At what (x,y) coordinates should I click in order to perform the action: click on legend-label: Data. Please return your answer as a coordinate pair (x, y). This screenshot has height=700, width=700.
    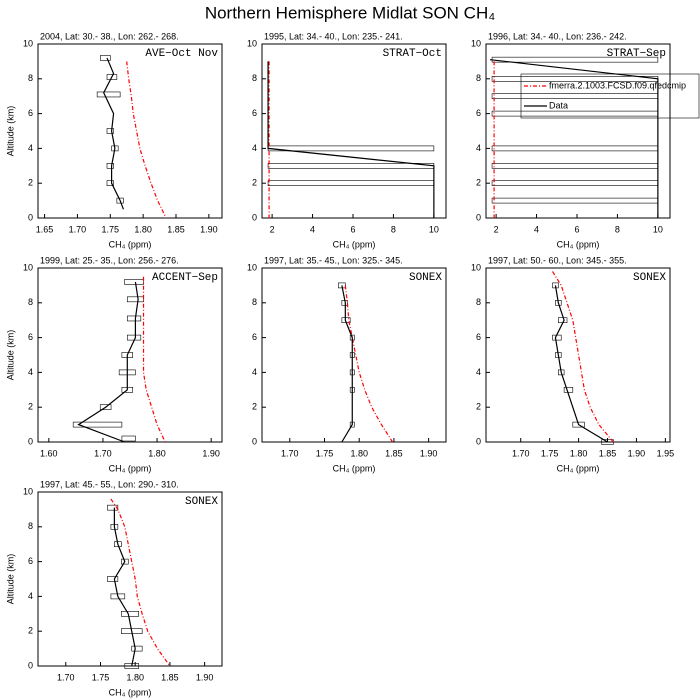
    Looking at the image, I should click on (558, 105).